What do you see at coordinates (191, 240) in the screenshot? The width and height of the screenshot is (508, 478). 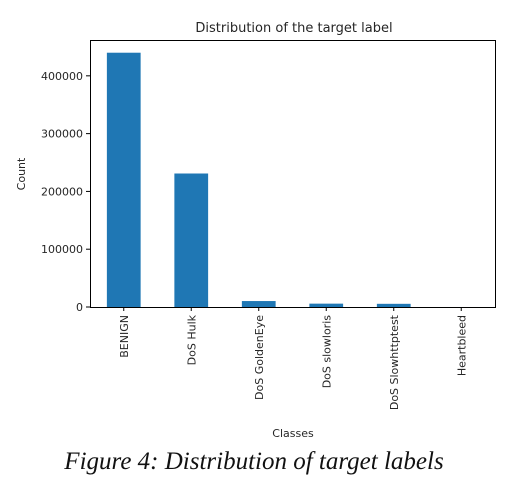 I see `bar-dos-hulk` at bounding box center [191, 240].